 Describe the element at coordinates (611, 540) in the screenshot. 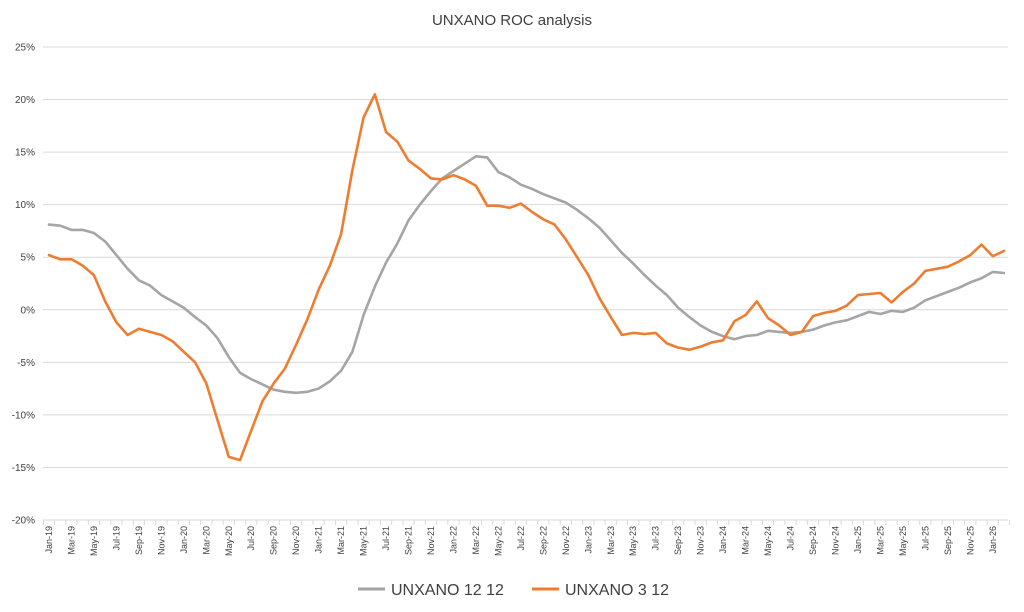

I see `x-tick-label: Mar-23` at that location.